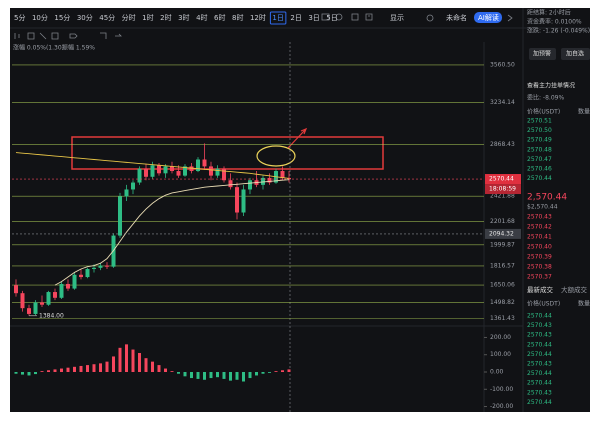  I want to click on watchlist-button: 加自选, so click(575, 54).